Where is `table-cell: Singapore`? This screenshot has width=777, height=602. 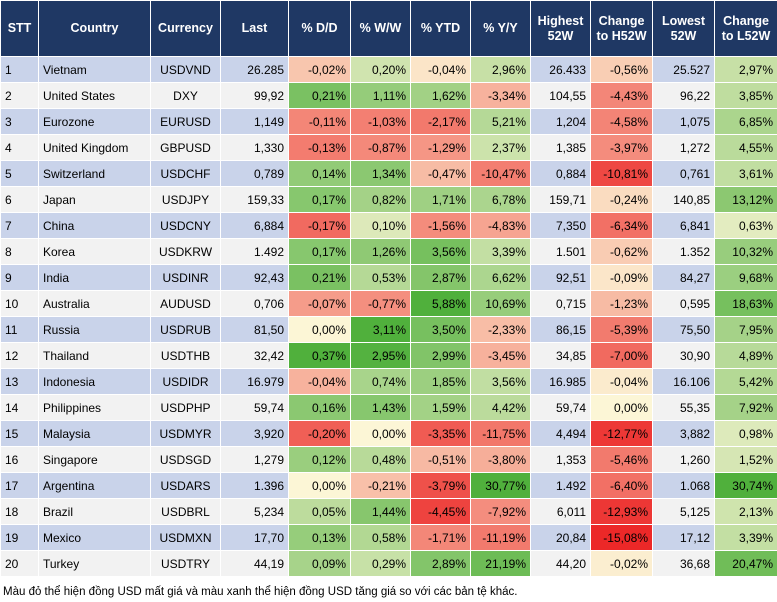
table-cell: Singapore is located at coordinates (94, 459).